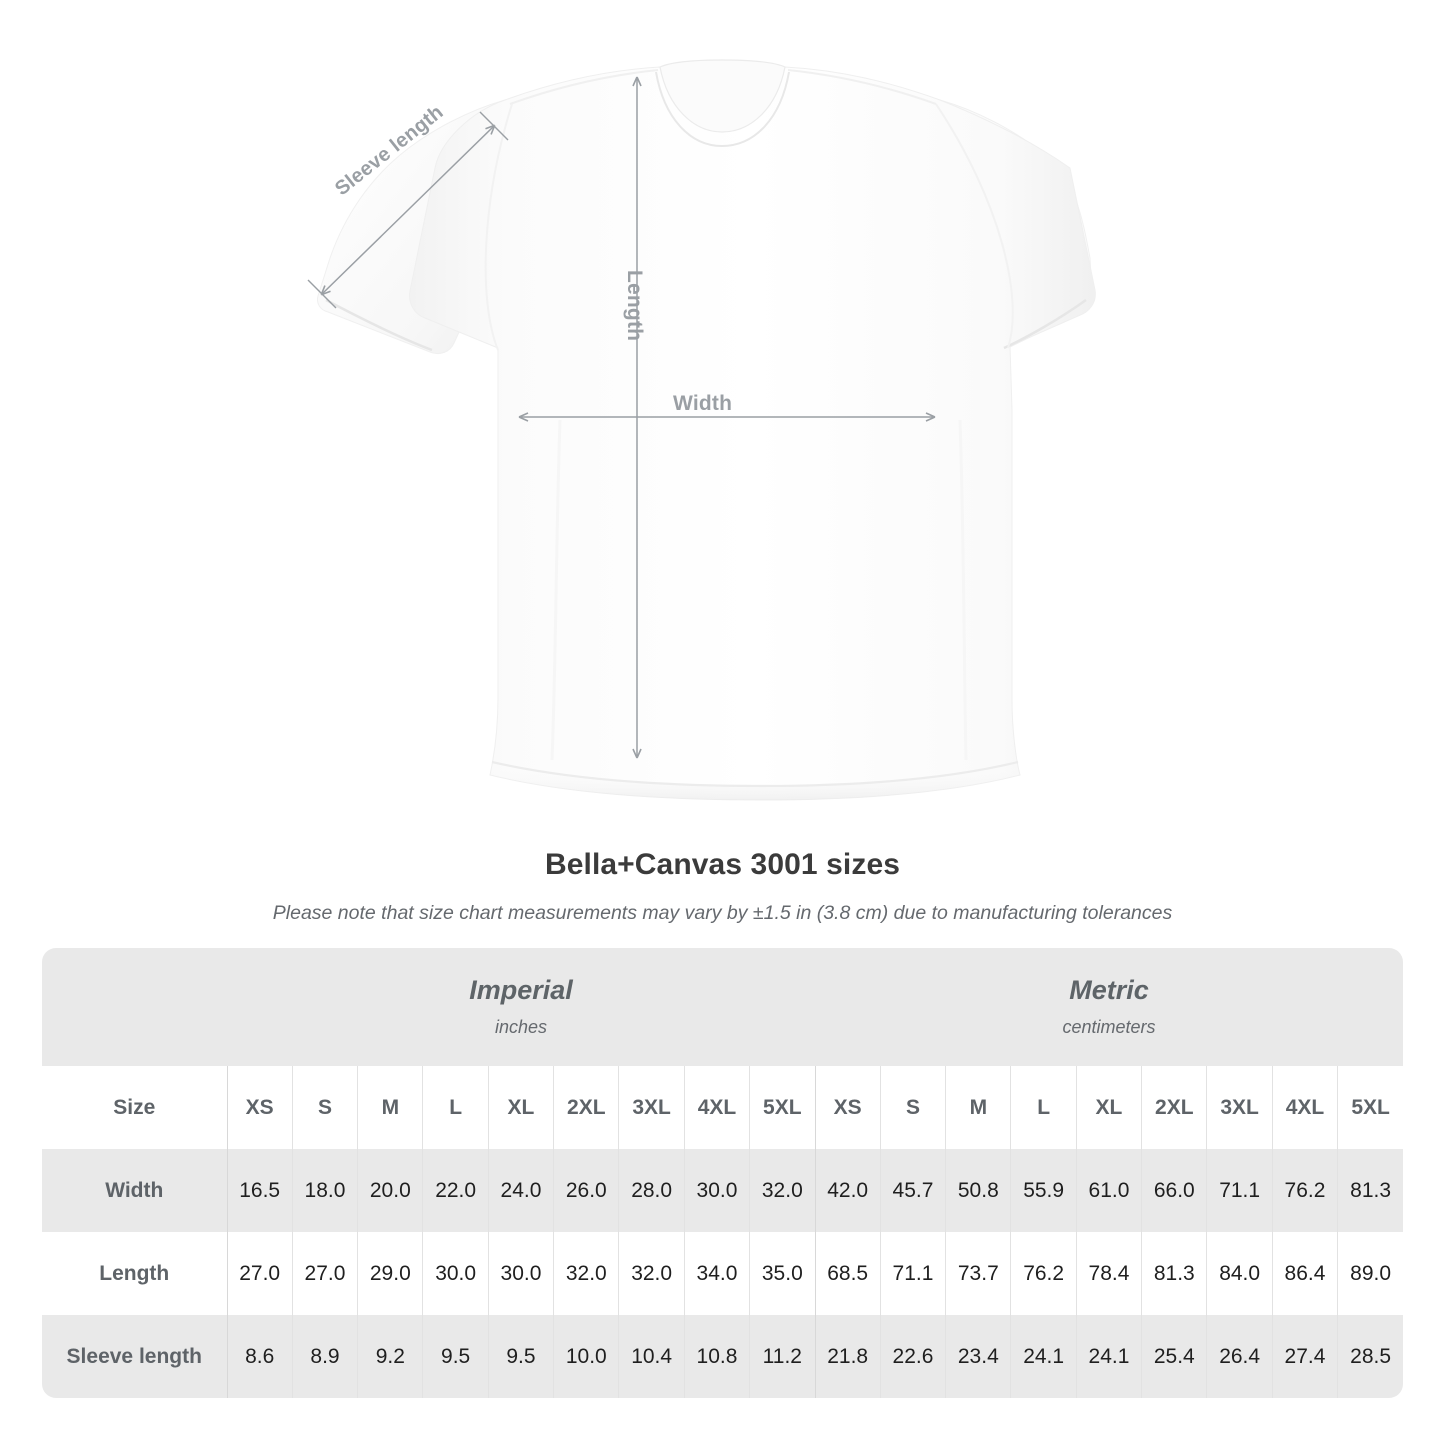  I want to click on size-col-metric-5xl: 5XL, so click(1370, 1107).